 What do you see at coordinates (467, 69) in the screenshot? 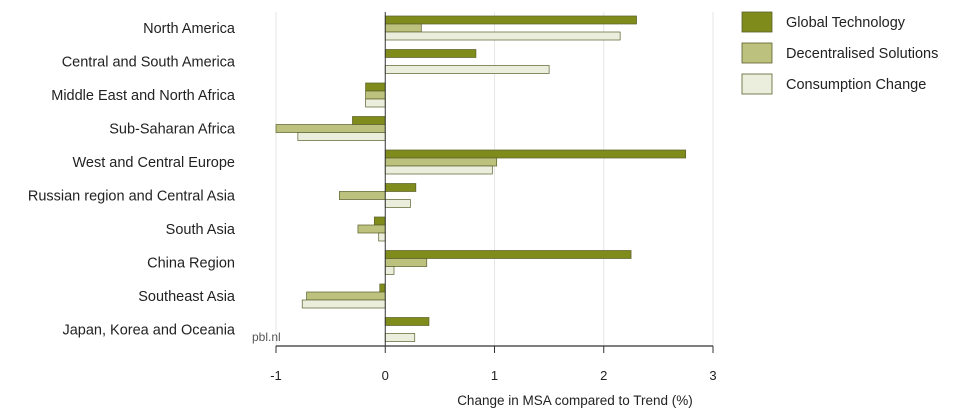
I see `bar-consumption-change-central-and-south-america` at bounding box center [467, 69].